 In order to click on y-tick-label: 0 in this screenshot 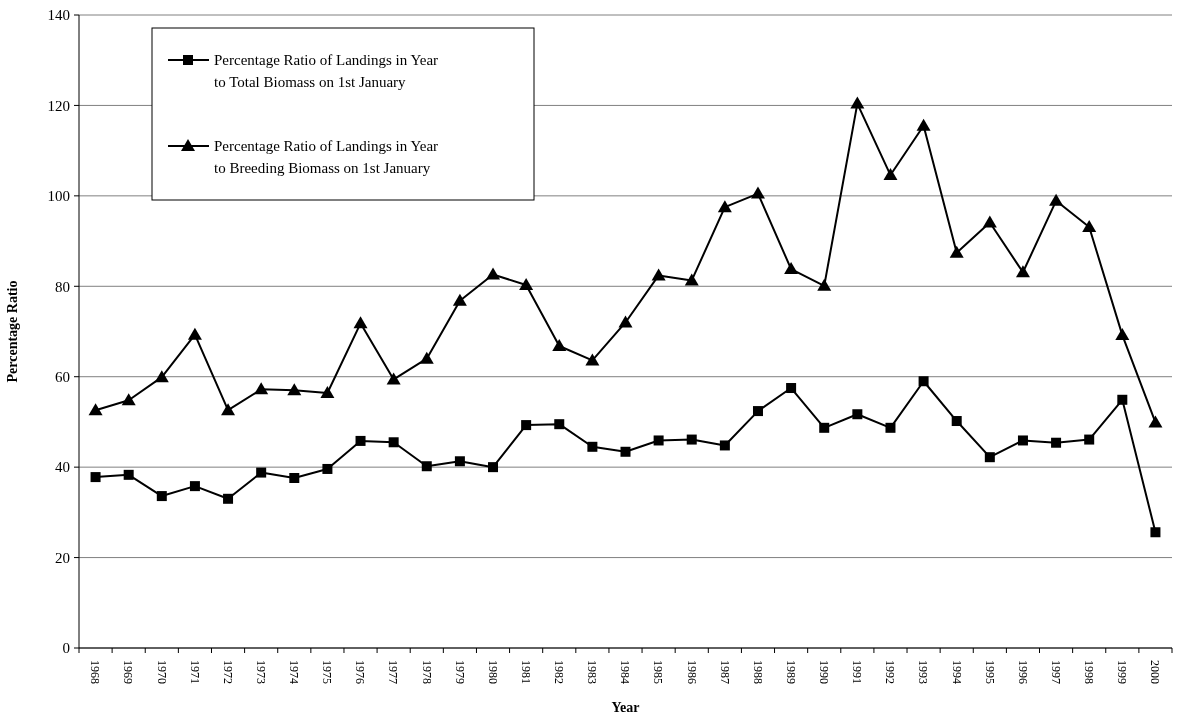, I will do `click(66, 648)`.